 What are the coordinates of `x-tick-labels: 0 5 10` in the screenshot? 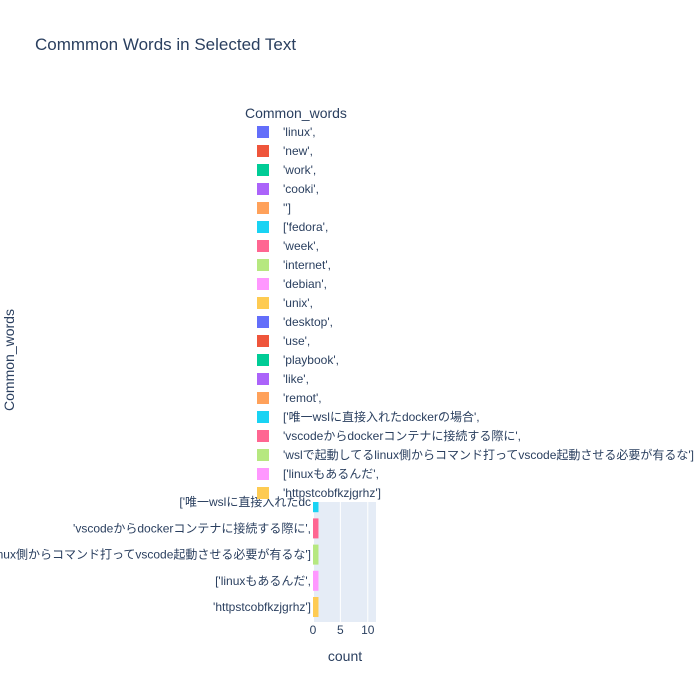 It's located at (342, 630).